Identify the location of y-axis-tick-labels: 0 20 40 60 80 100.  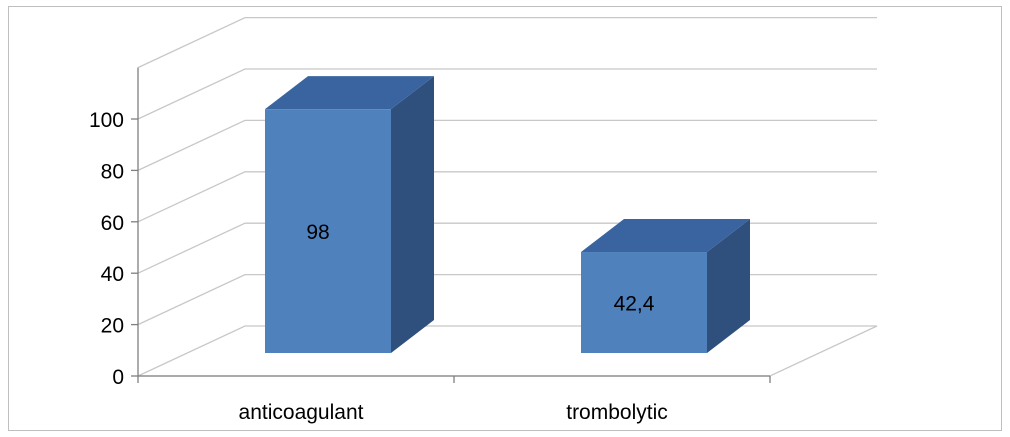
(106, 249).